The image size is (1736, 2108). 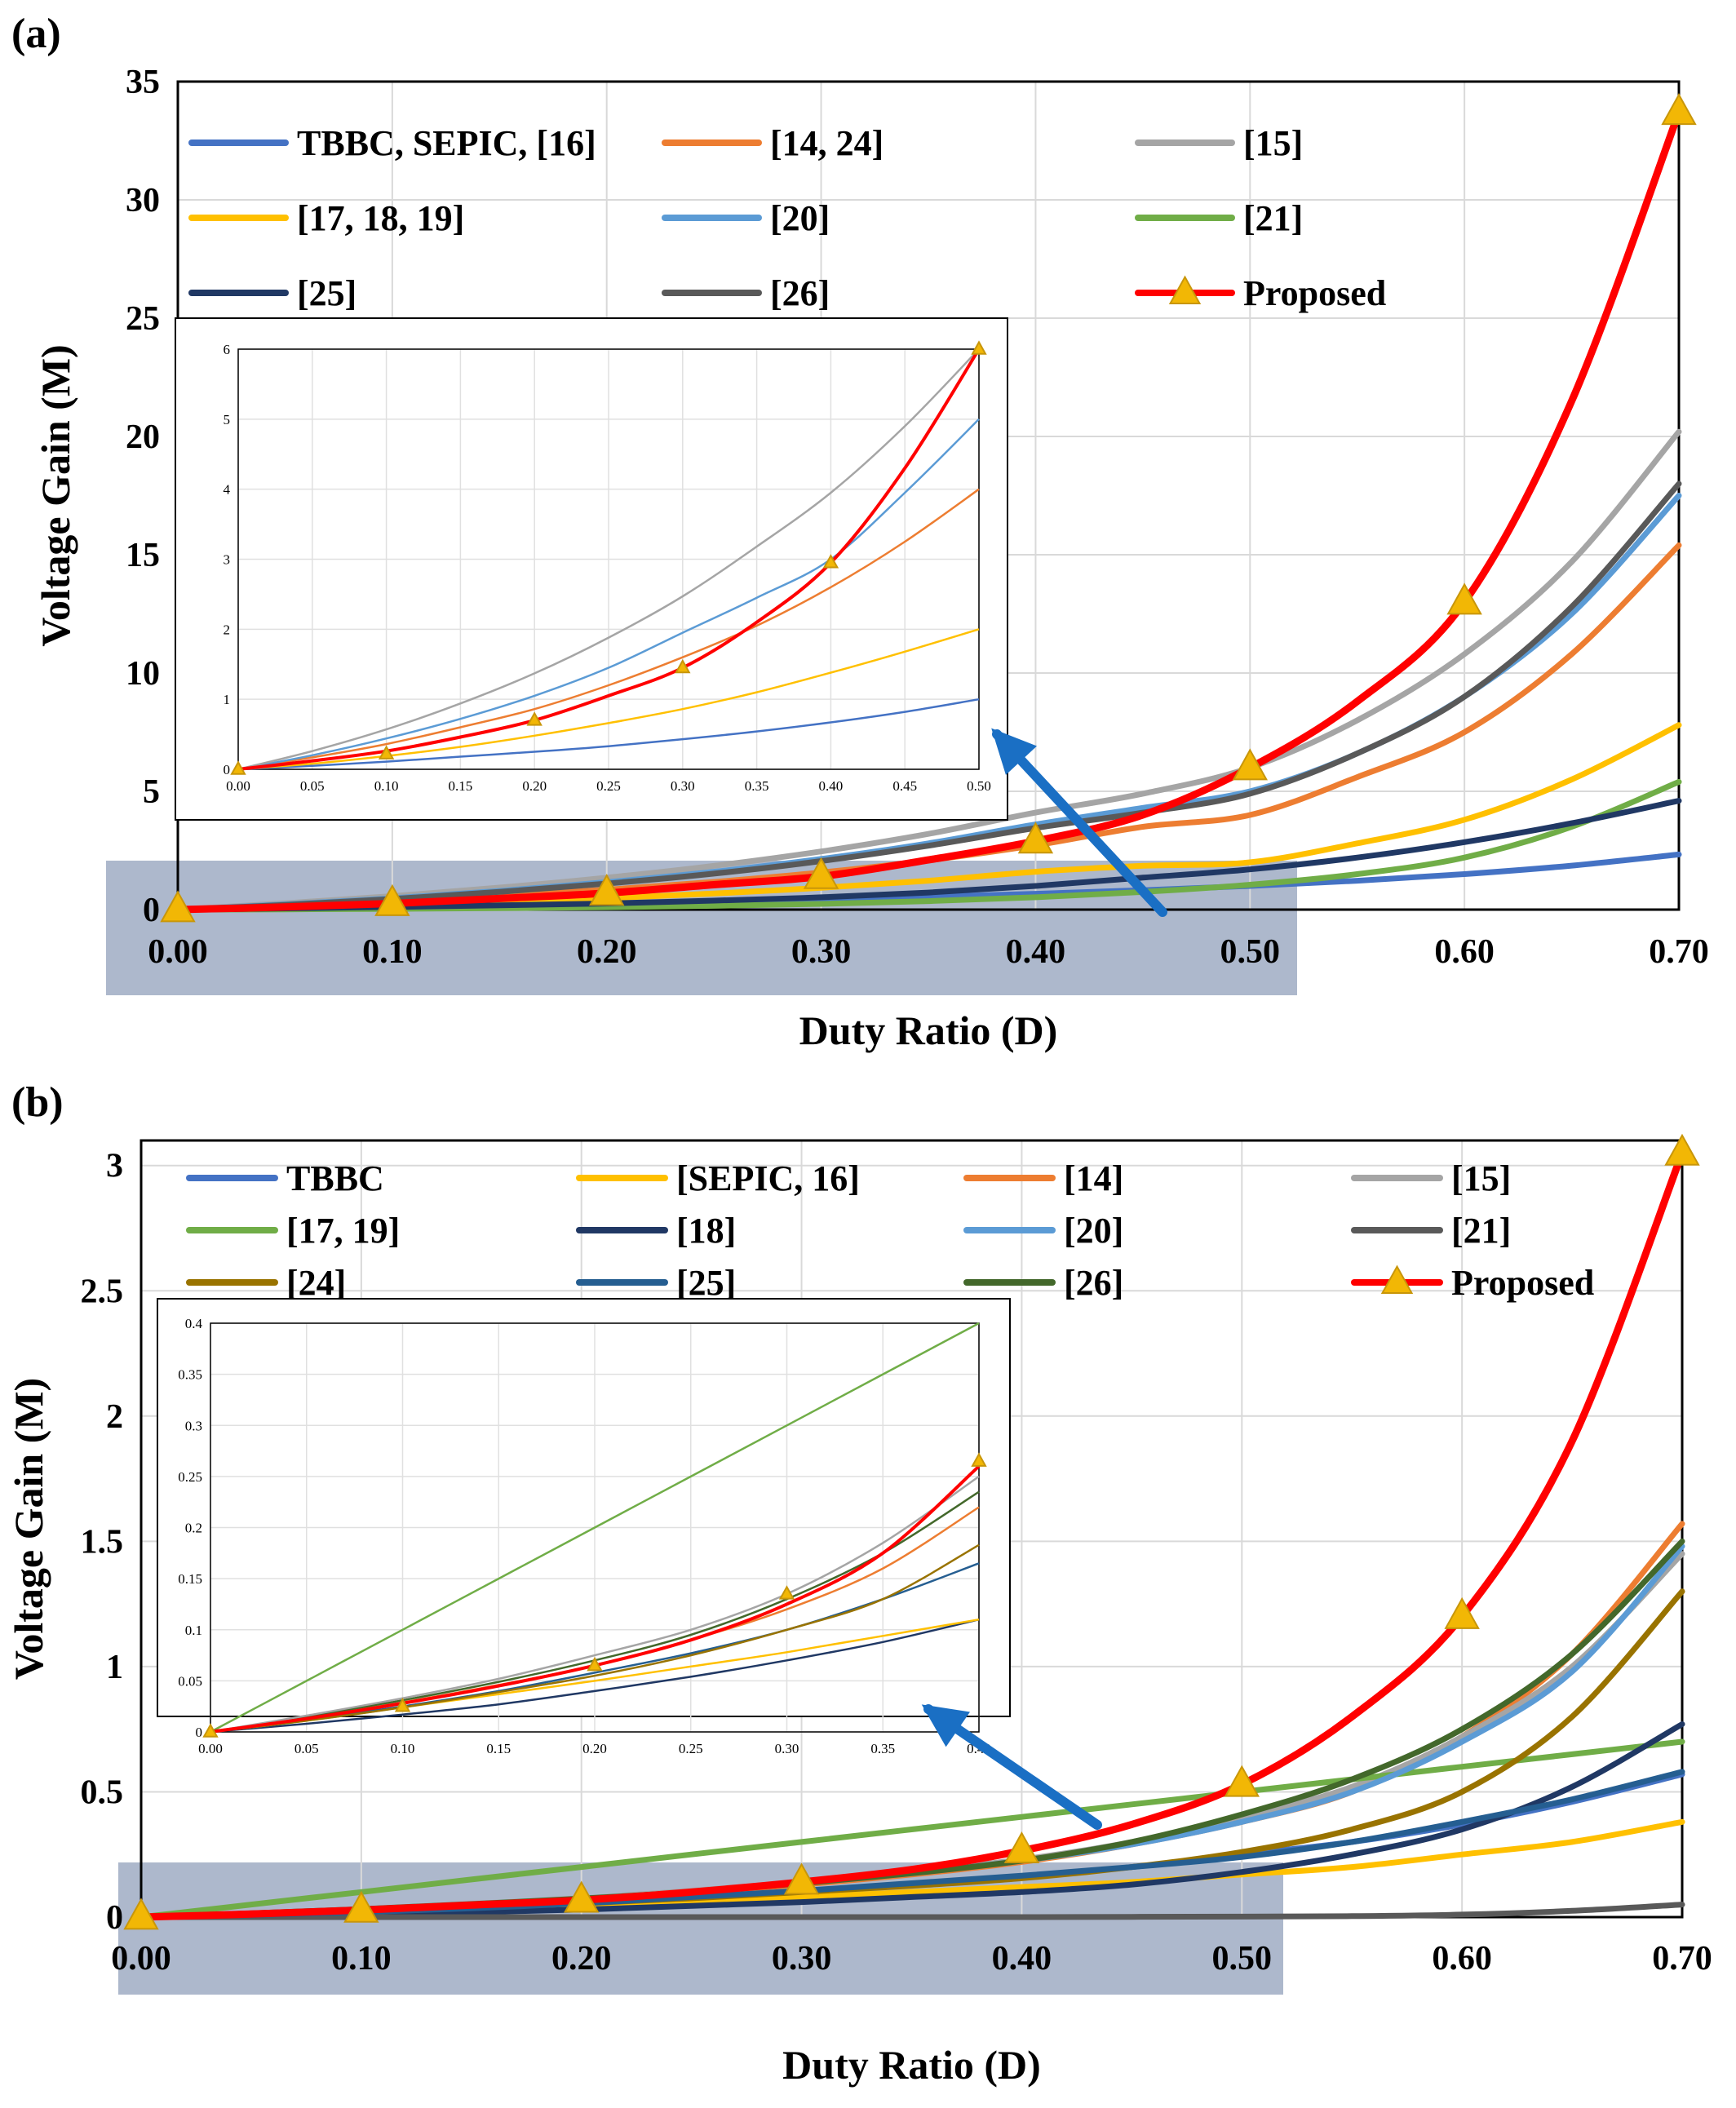 What do you see at coordinates (143, 555) in the screenshot?
I see `a-y-tick-label: 15` at bounding box center [143, 555].